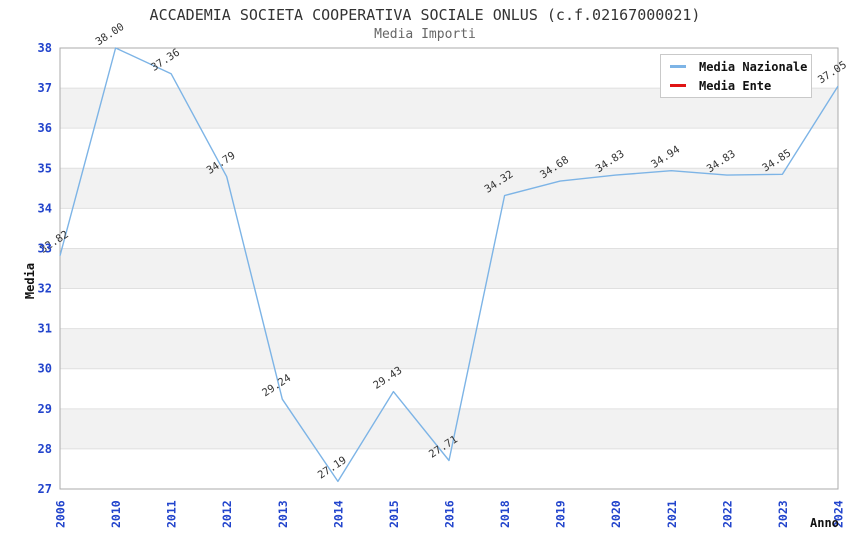 Image resolution: width=850 pixels, height=550 pixels. Describe the element at coordinates (783, 514) in the screenshot. I see `x-tick-label: 2023` at that location.